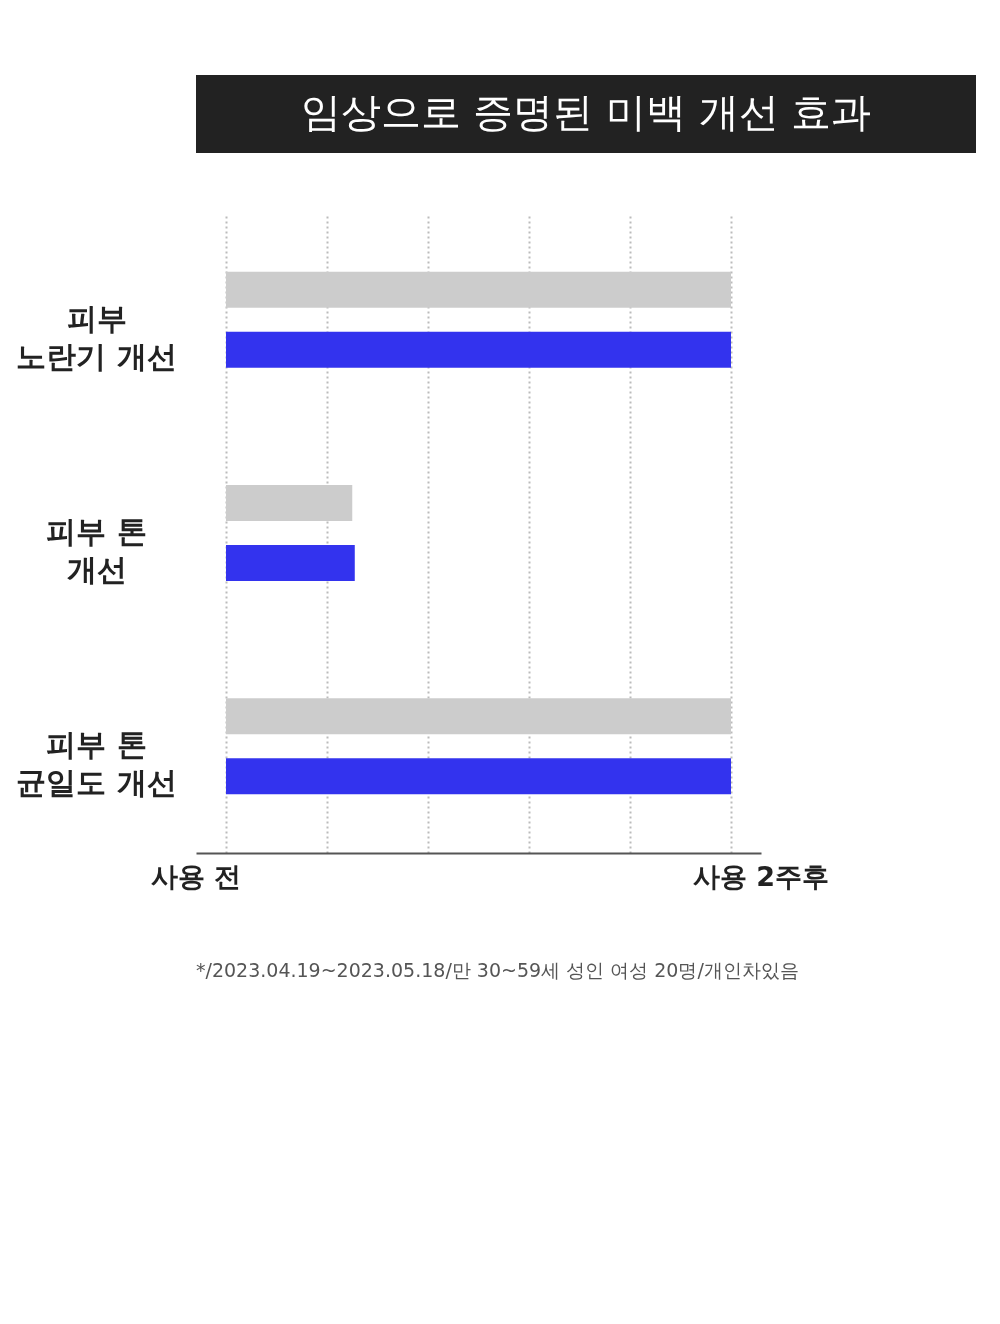 This screenshot has width=1000, height=1324. I want to click on y-tick-label: 피부 톤 개선, so click(96, 550).